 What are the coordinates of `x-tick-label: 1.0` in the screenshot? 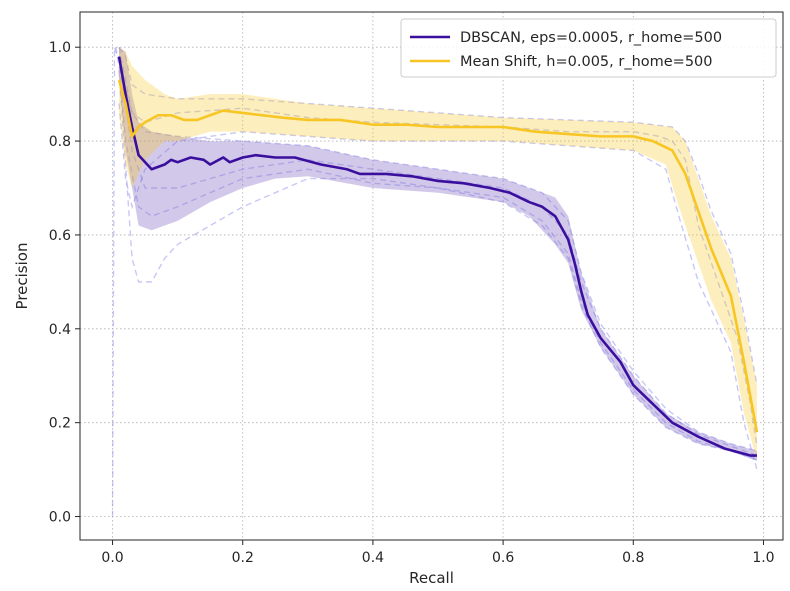 It's located at (763, 558).